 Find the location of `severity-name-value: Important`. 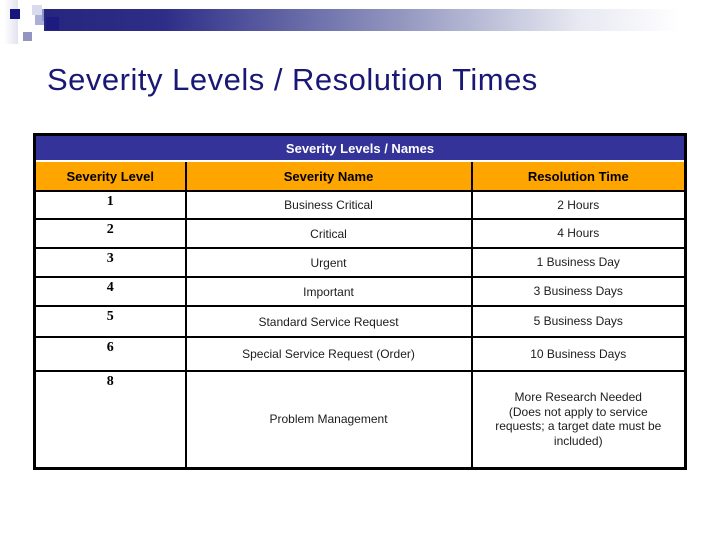

severity-name-value: Important is located at coordinates (328, 291).